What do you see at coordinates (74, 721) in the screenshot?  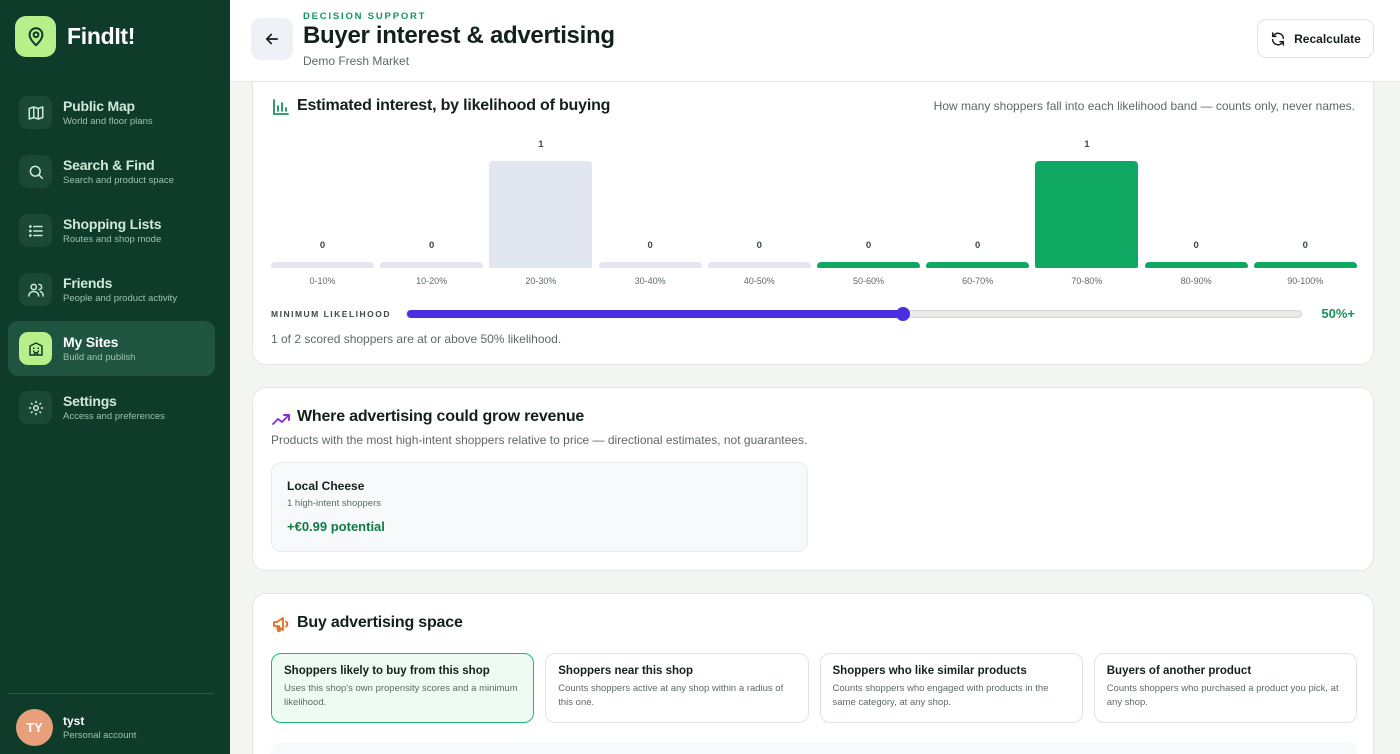 I see `account-name: tyst` at bounding box center [74, 721].